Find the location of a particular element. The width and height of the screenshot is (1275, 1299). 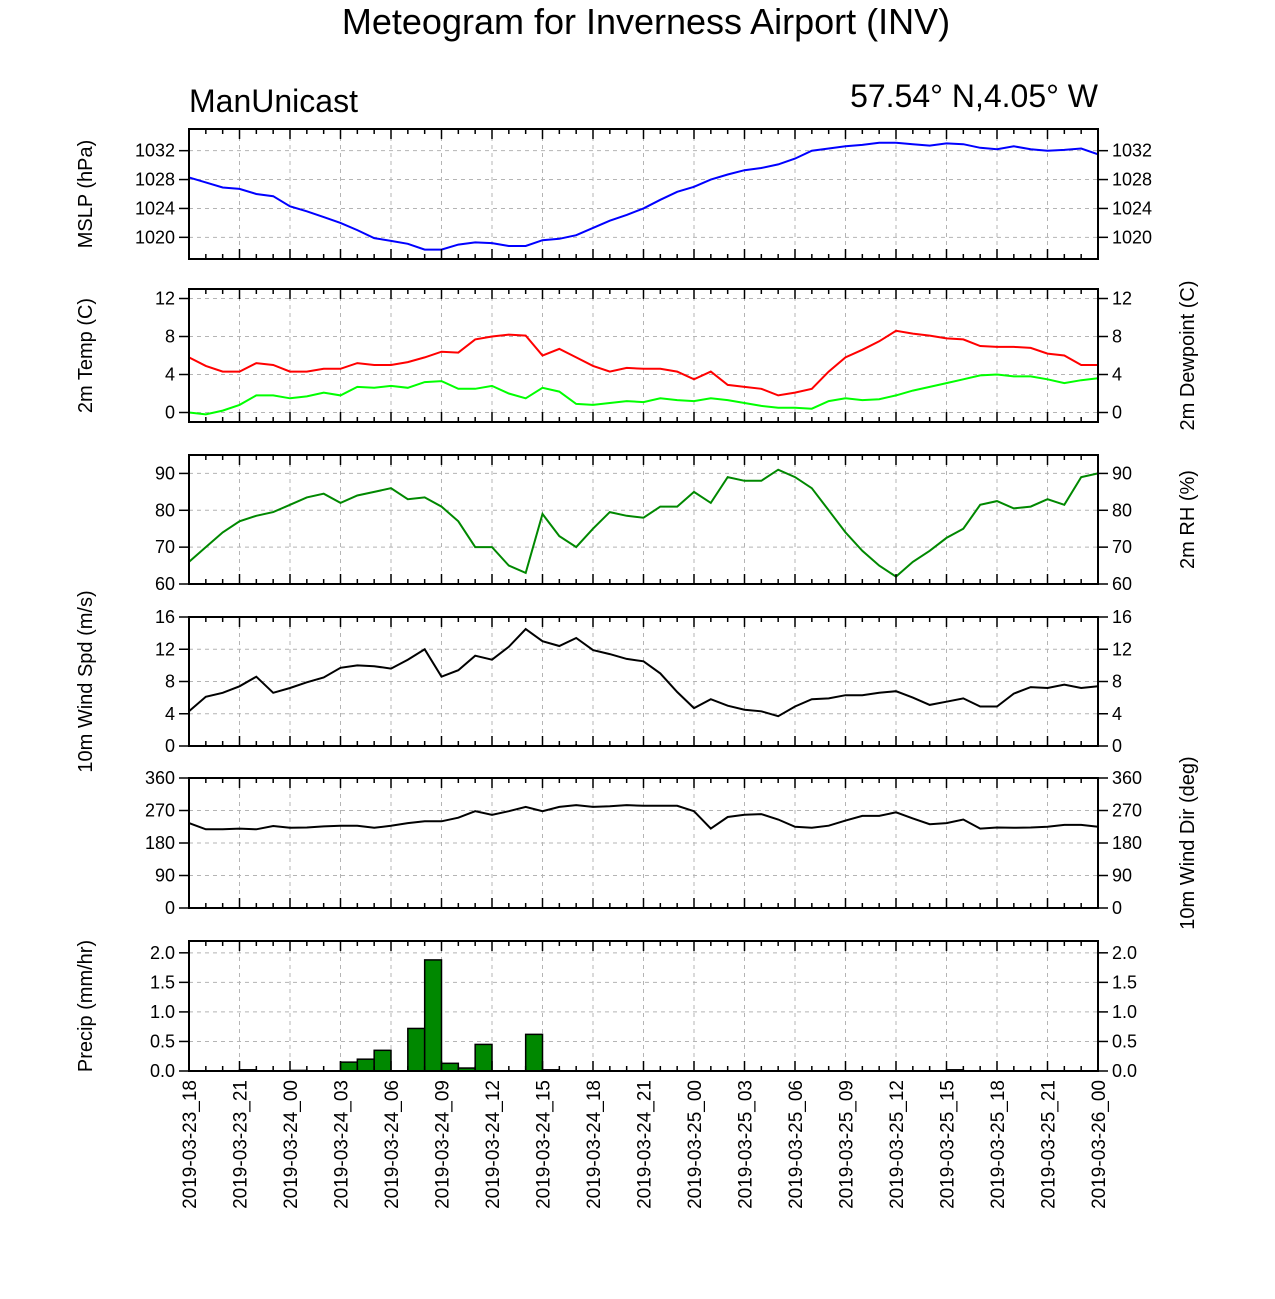

panel-wind-speed: 0 0 4 4 8 8 12 12 16 16 10m Wind Spd (m/s) is located at coordinates (603, 681).